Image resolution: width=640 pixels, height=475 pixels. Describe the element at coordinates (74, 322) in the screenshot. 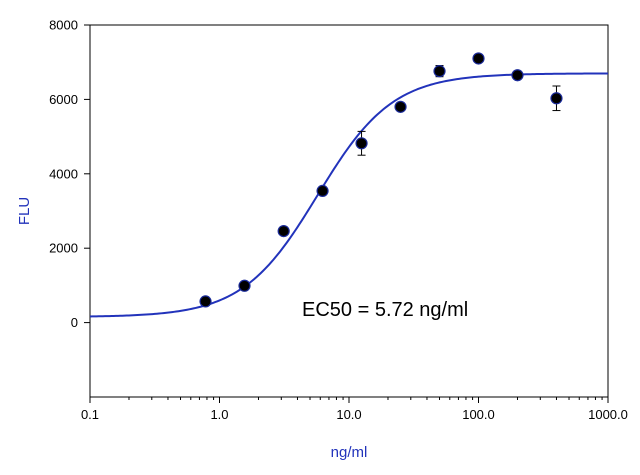

I see `y-tick-label: 0` at that location.